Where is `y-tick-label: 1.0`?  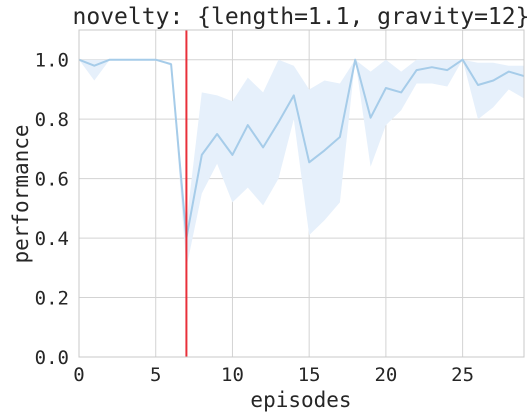 y-tick-label: 1.0 is located at coordinates (52, 61).